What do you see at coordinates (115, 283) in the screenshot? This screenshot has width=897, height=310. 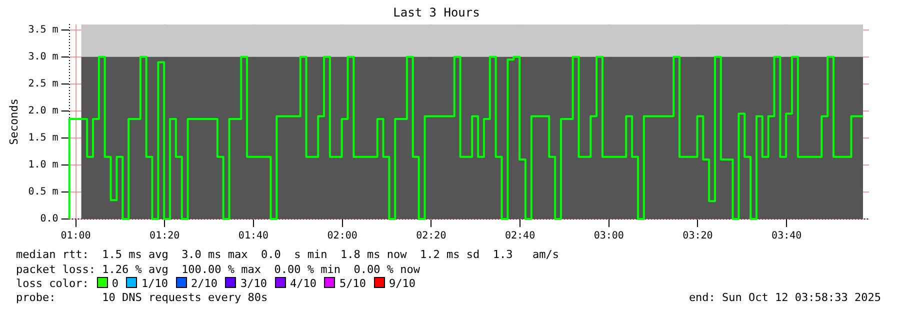 I see `text: 0` at bounding box center [115, 283].